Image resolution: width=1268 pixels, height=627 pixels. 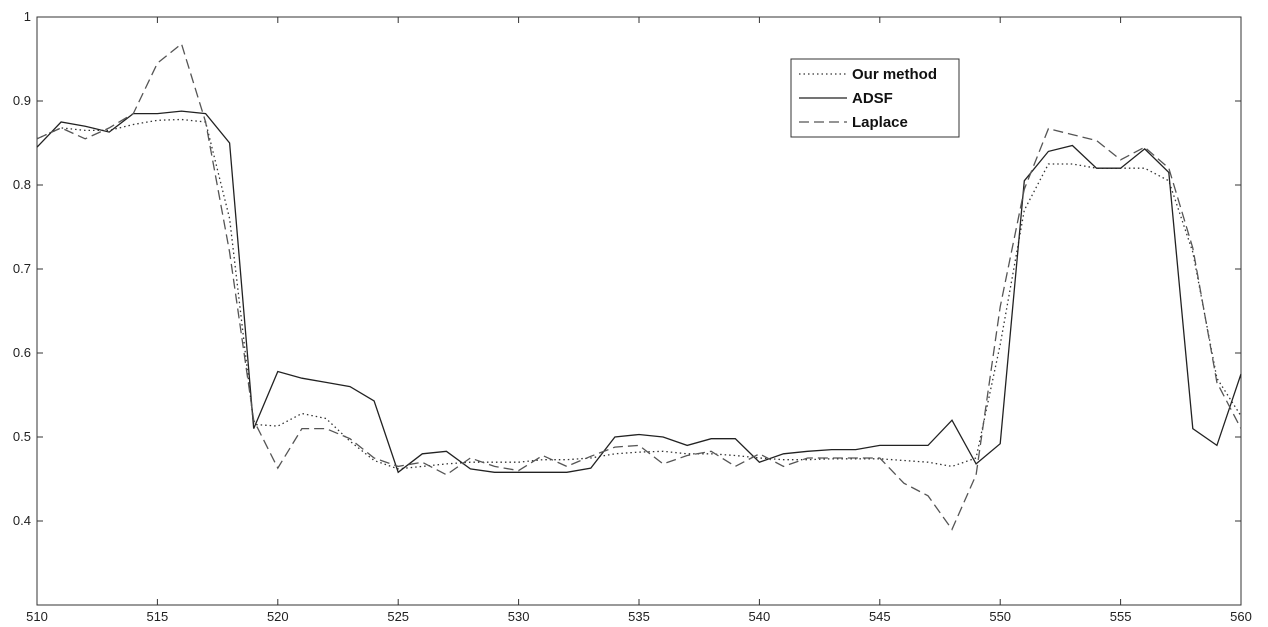 What do you see at coordinates (398, 616) in the screenshot?
I see `x-tick-label: 525` at bounding box center [398, 616].